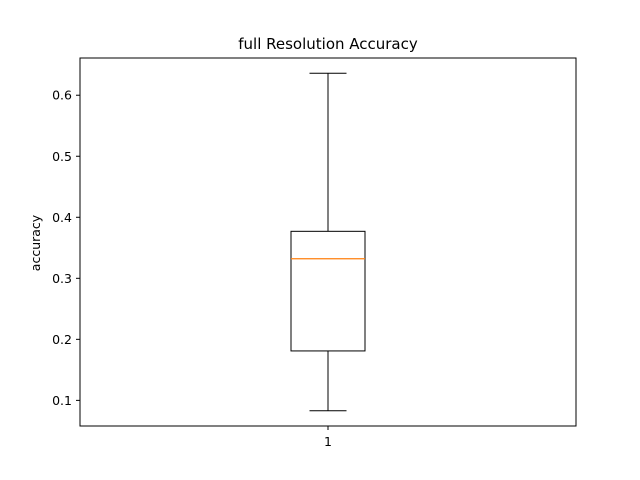  What do you see at coordinates (62, 278) in the screenshot?
I see `y-tick-label: 0.3` at bounding box center [62, 278].